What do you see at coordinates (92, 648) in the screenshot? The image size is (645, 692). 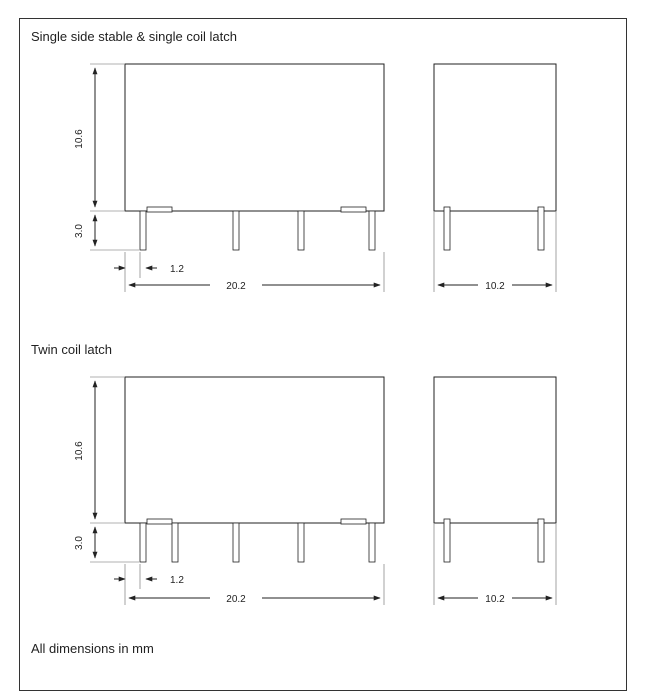 I see `units-note: All dimensions in mm` at bounding box center [92, 648].